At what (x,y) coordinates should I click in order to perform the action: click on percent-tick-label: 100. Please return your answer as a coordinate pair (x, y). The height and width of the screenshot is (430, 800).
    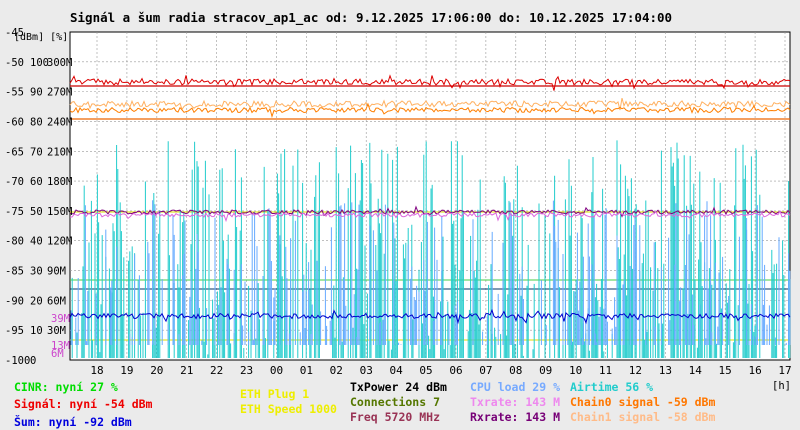
    Looking at the image, I should click on (39, 63).